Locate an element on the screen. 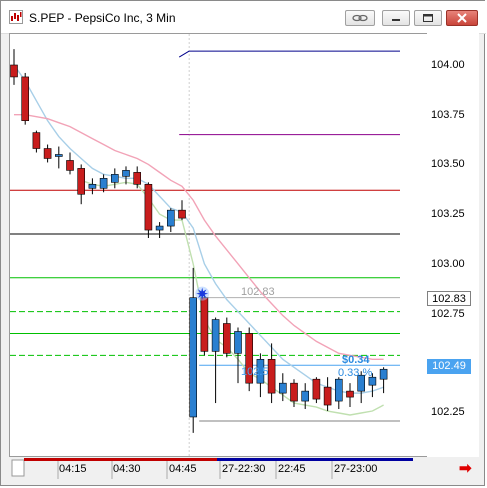 This screenshot has width=487, height=488. time-label: 04:30 is located at coordinates (127, 469).